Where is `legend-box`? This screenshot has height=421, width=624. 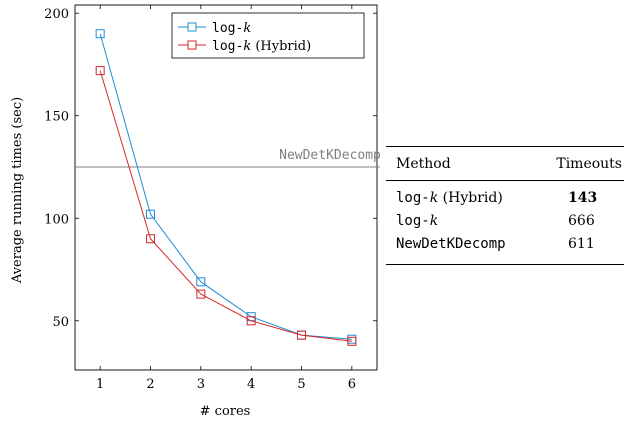 legend-box is located at coordinates (268, 35).